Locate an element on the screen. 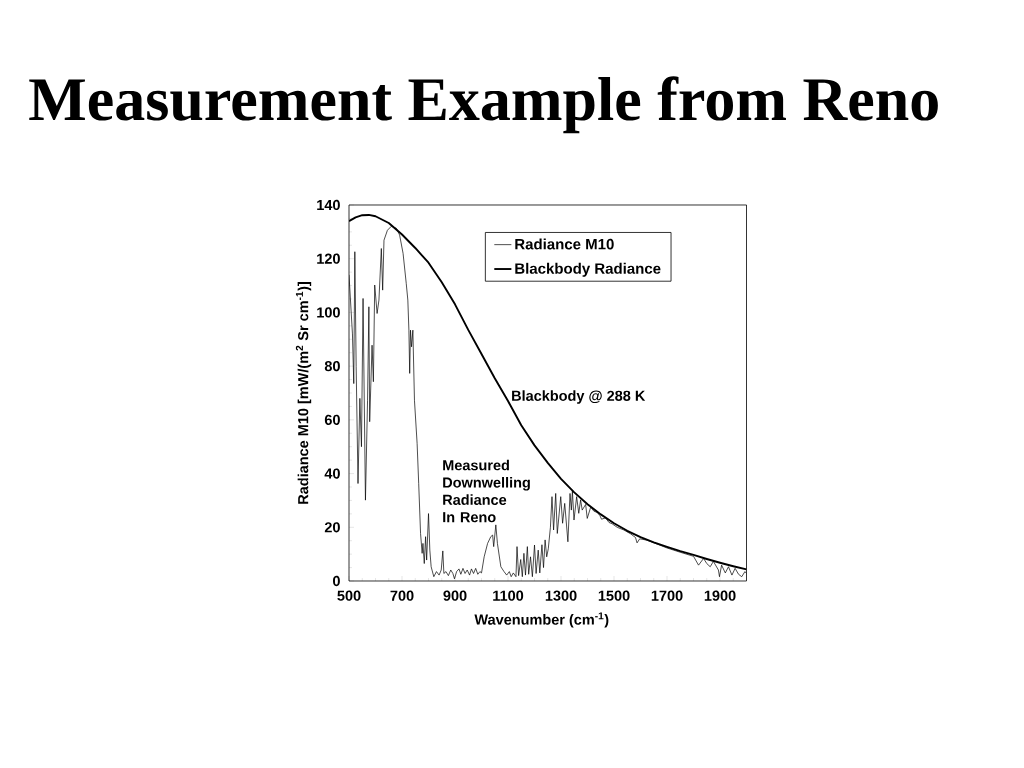 This screenshot has height=768, width=1024. annotation: Measured Downwelling Radiance In Reno is located at coordinates (486, 491).